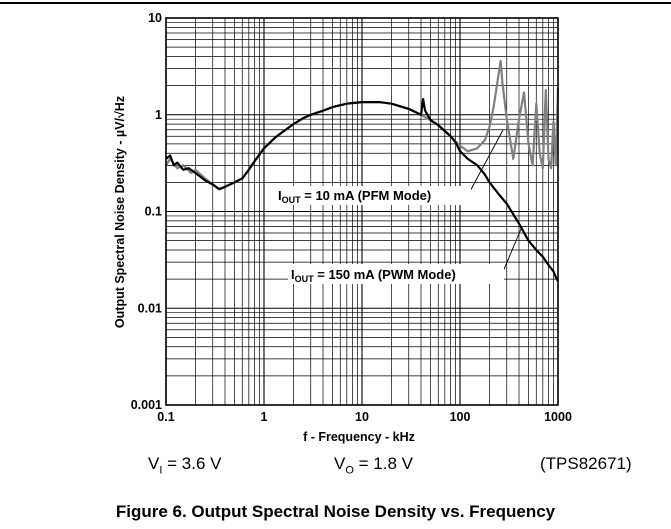 This screenshot has height=529, width=671. I want to click on y-tick-label: 0.1, so click(153, 212).